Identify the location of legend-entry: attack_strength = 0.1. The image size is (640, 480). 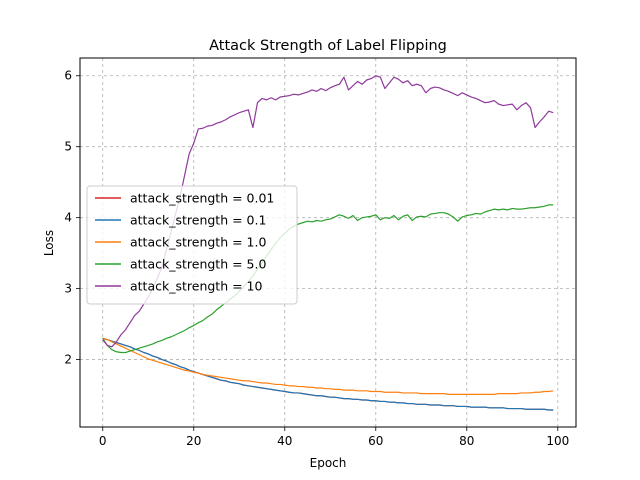
(198, 220).